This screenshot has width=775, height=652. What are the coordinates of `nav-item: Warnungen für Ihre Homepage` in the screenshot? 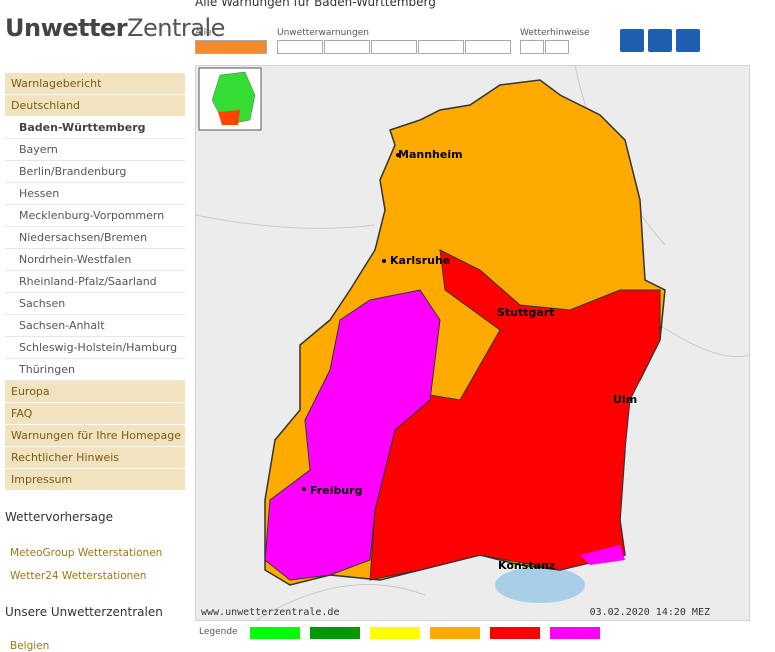 It's located at (95, 436).